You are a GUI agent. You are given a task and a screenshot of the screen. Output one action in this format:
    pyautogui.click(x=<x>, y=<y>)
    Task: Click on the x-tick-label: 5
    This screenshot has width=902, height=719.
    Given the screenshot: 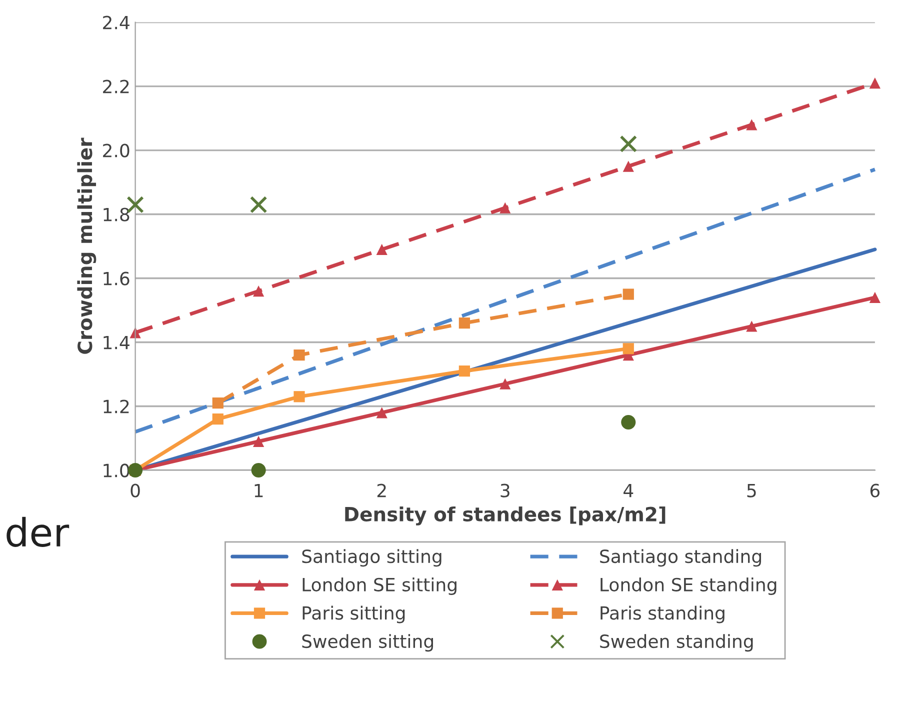 What is the action you would take?
    pyautogui.click(x=751, y=491)
    